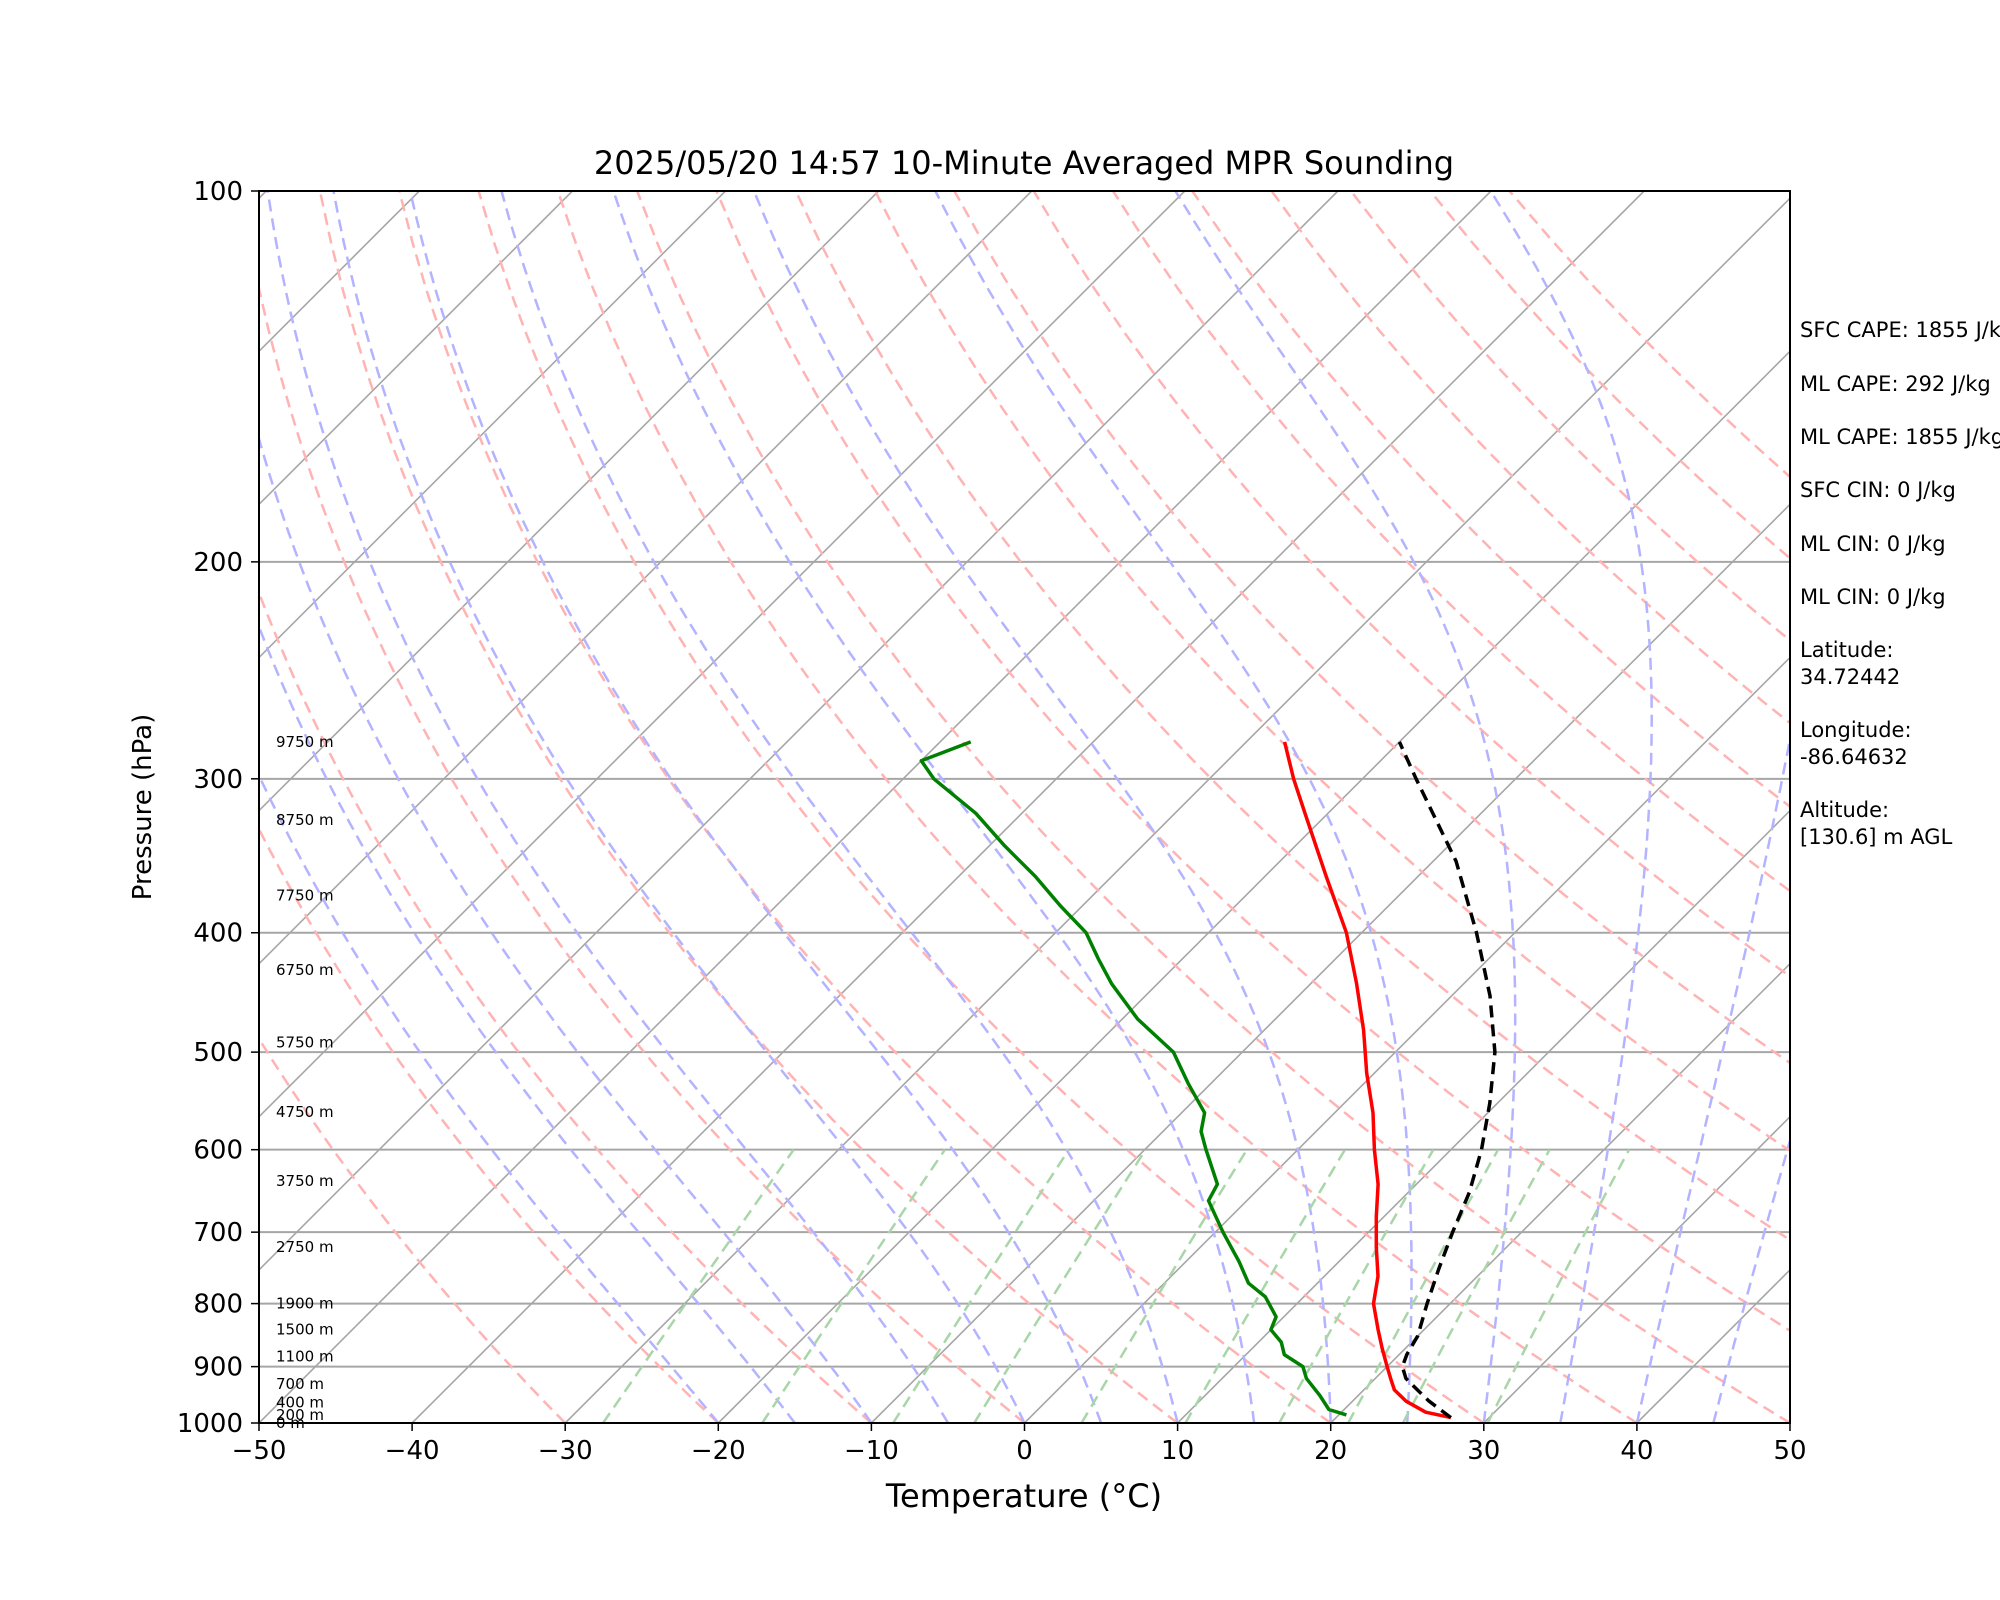 The width and height of the screenshot is (2000, 1600). What do you see at coordinates (300, 1402) in the screenshot?
I see `height-label: 400 m` at bounding box center [300, 1402].